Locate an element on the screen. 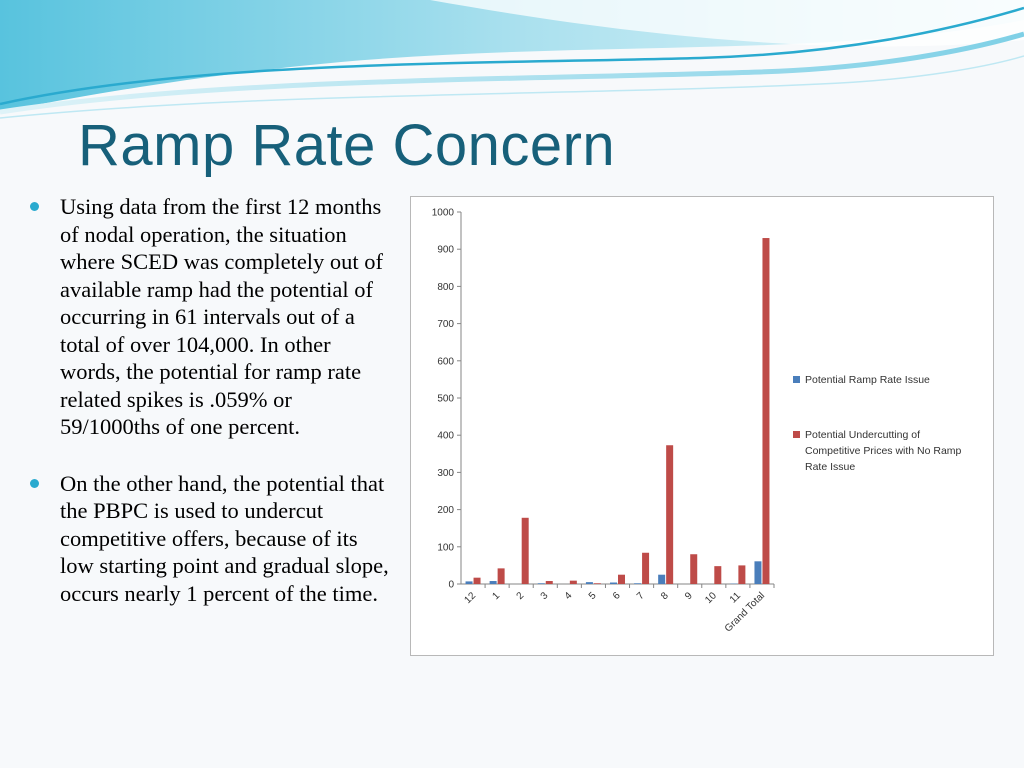  x-tick-label: 7 is located at coordinates (641, 596).